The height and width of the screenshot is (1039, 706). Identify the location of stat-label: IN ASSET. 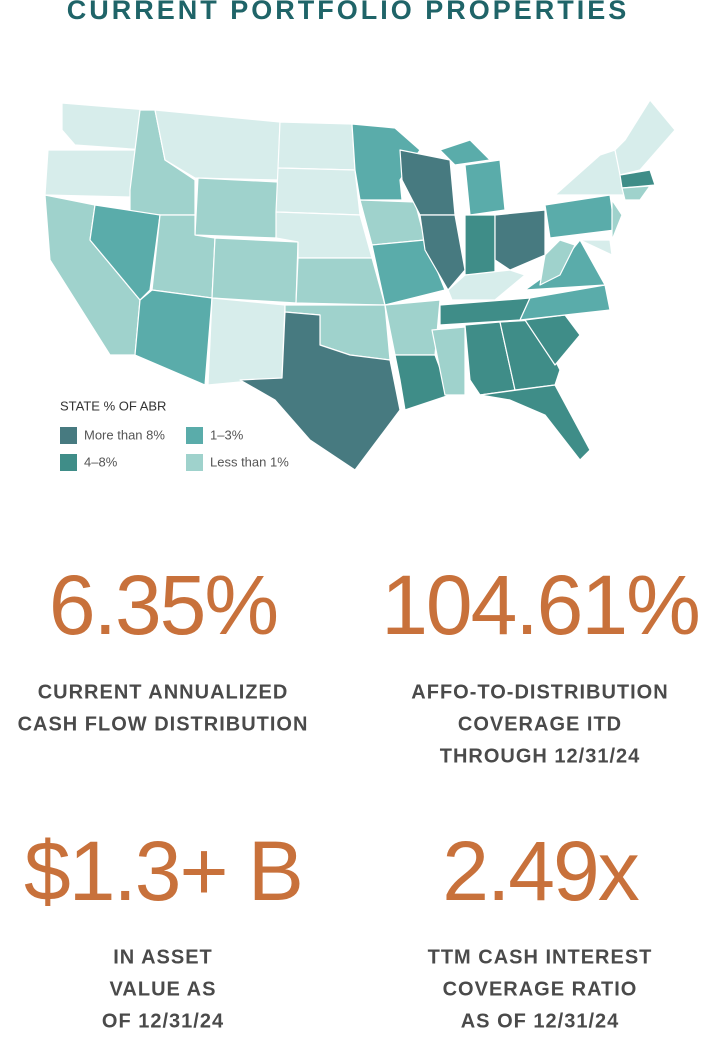
(163, 957).